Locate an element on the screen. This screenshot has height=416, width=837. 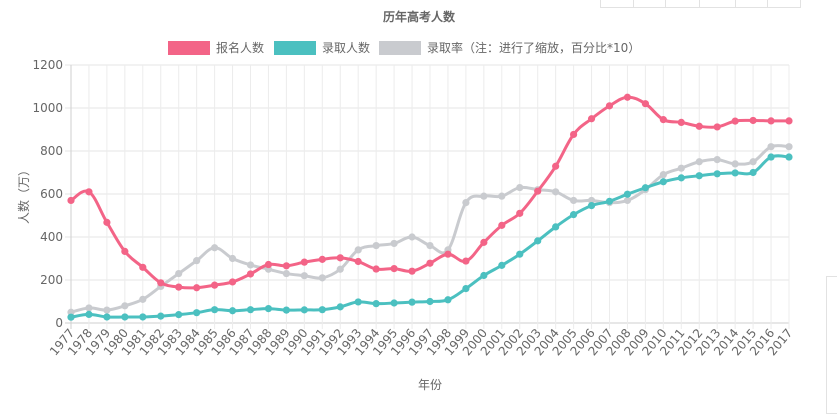
legend-item: 录取人数 is located at coordinates (322, 47).